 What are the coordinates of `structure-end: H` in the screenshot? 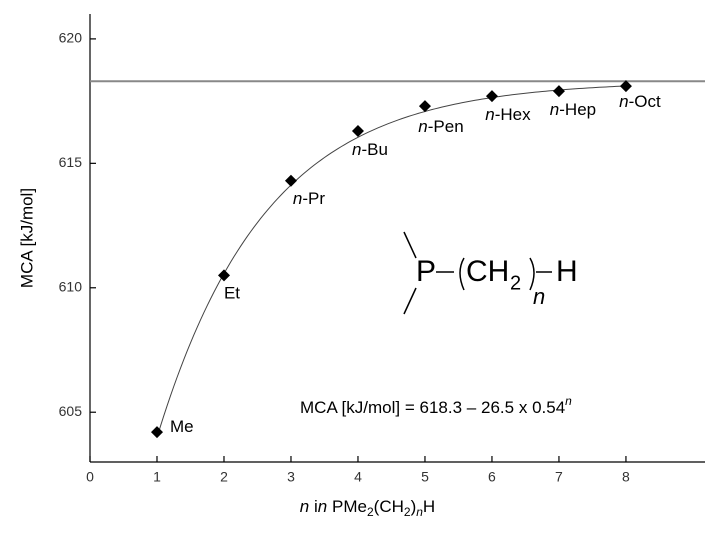 It's located at (567, 271).